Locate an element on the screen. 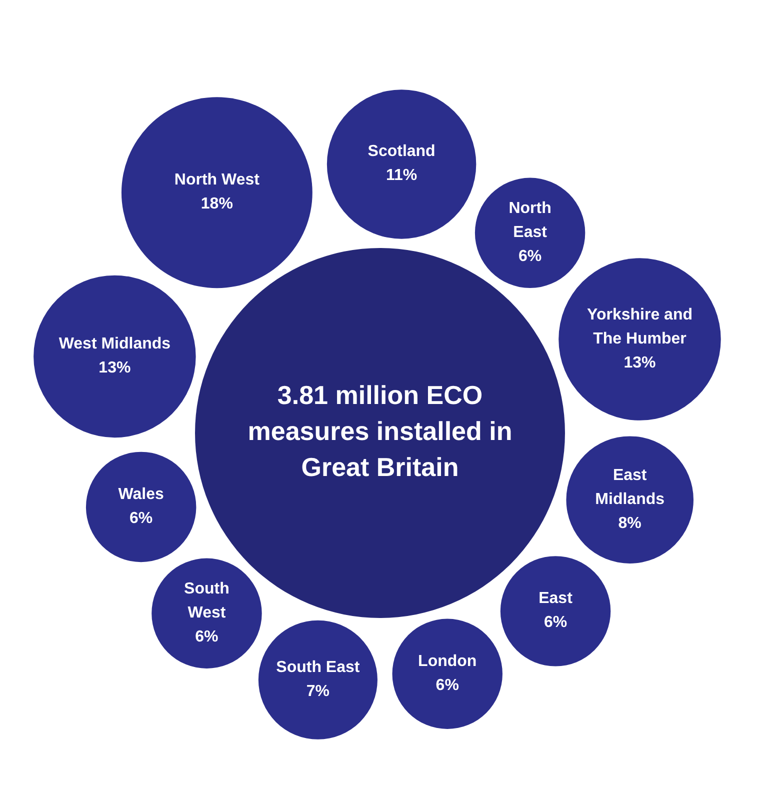  category-label: North East is located at coordinates (530, 221).